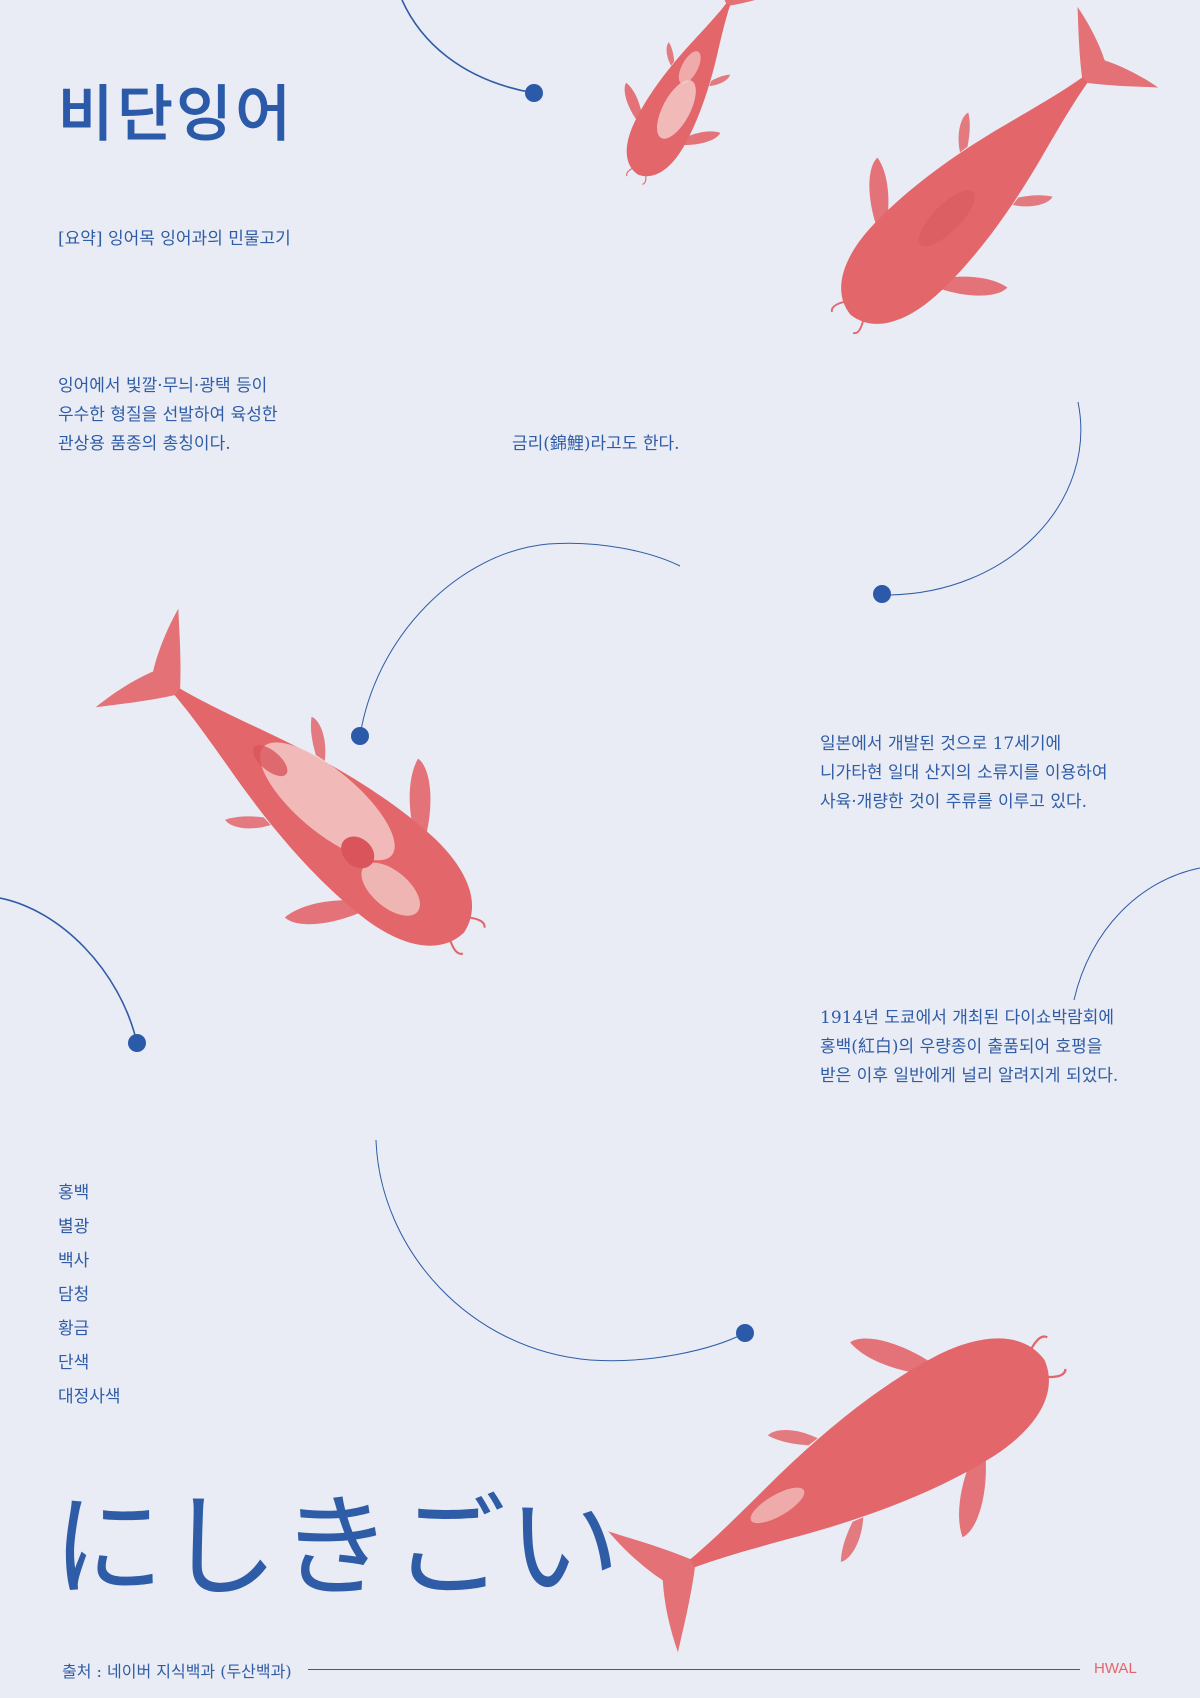  What do you see at coordinates (174, 239) in the screenshot?
I see `summary-text: [요약] 잉어목 잉어과의 민물고기` at bounding box center [174, 239].